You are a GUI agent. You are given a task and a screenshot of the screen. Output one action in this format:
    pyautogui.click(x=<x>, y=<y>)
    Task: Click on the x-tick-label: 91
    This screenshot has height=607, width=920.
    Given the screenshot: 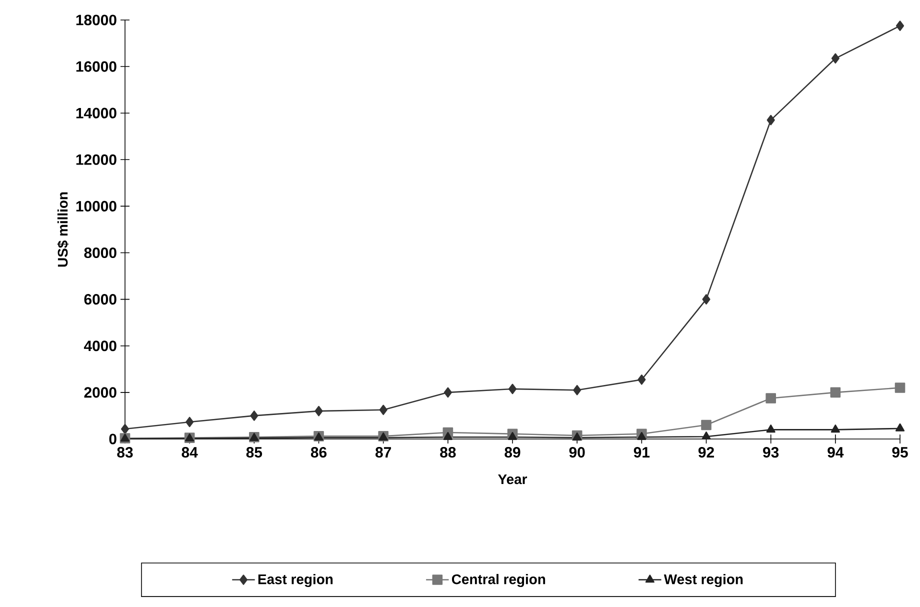 What is the action you would take?
    pyautogui.click(x=642, y=452)
    